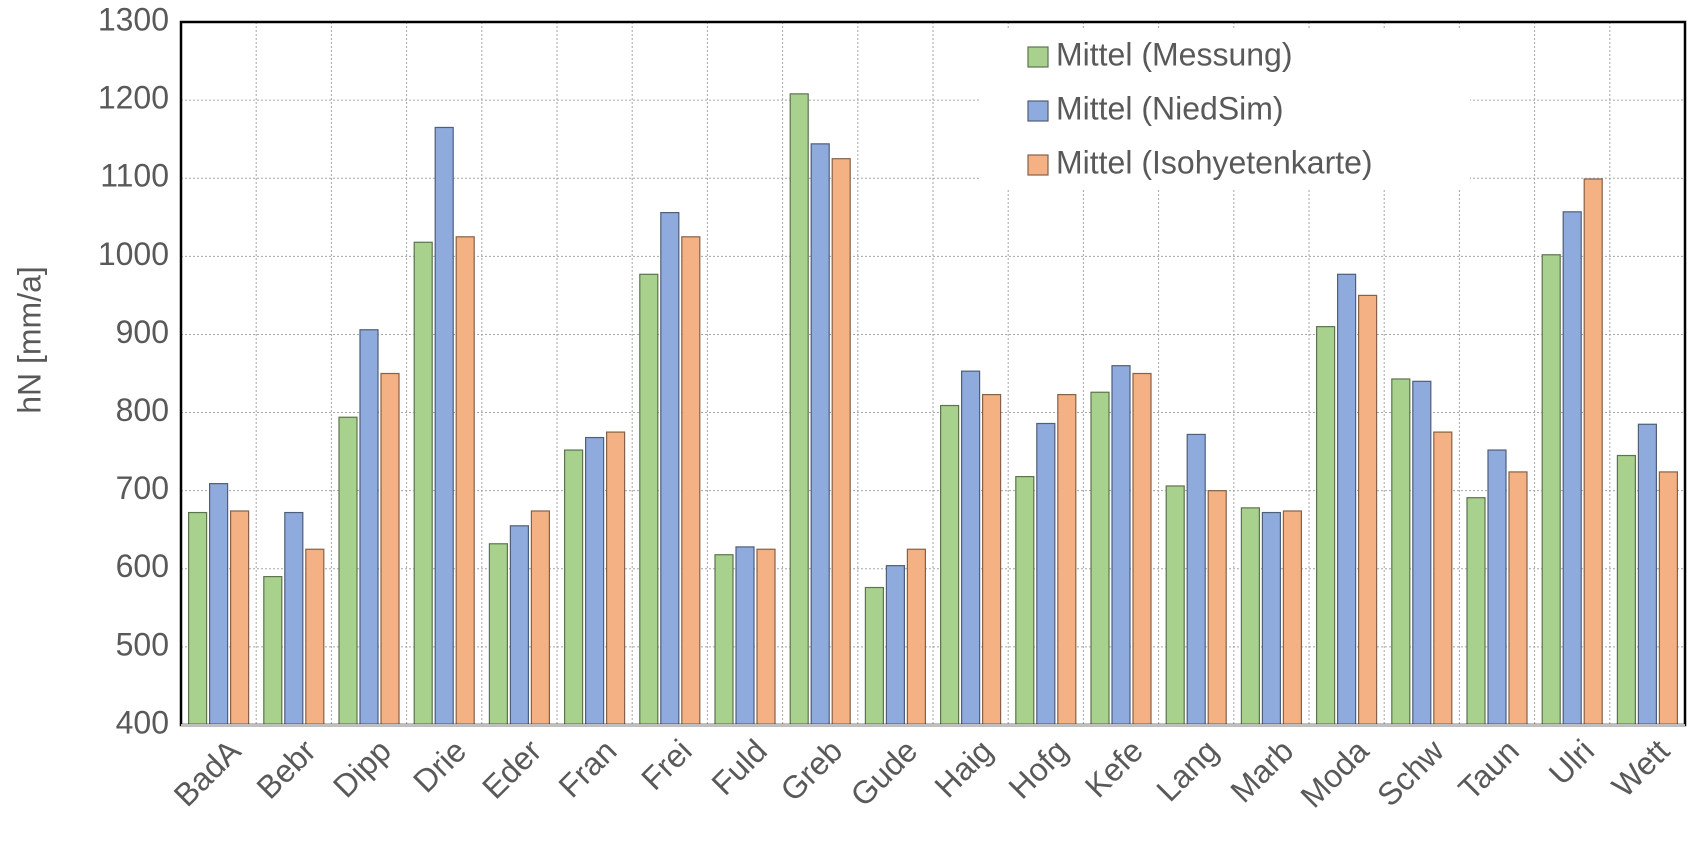 This screenshot has width=1691, height=859. What do you see at coordinates (1187, 770) in the screenshot?
I see `x-tick-label: Lang` at bounding box center [1187, 770].